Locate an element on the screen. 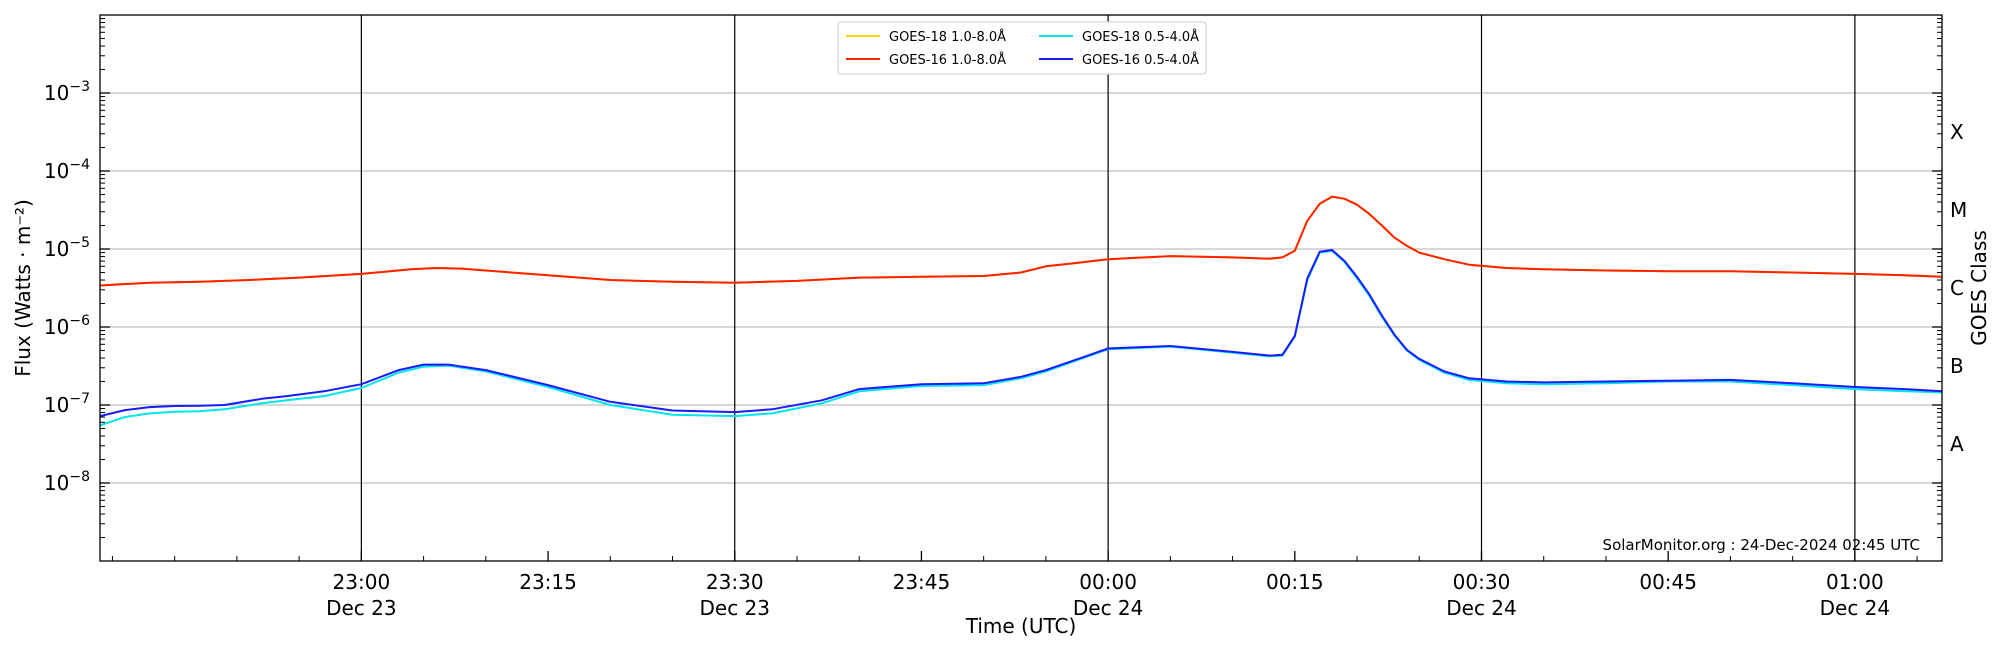 This screenshot has height=650, width=2000. legend-label: GOES-18 1.0-8.0Å is located at coordinates (947, 37).